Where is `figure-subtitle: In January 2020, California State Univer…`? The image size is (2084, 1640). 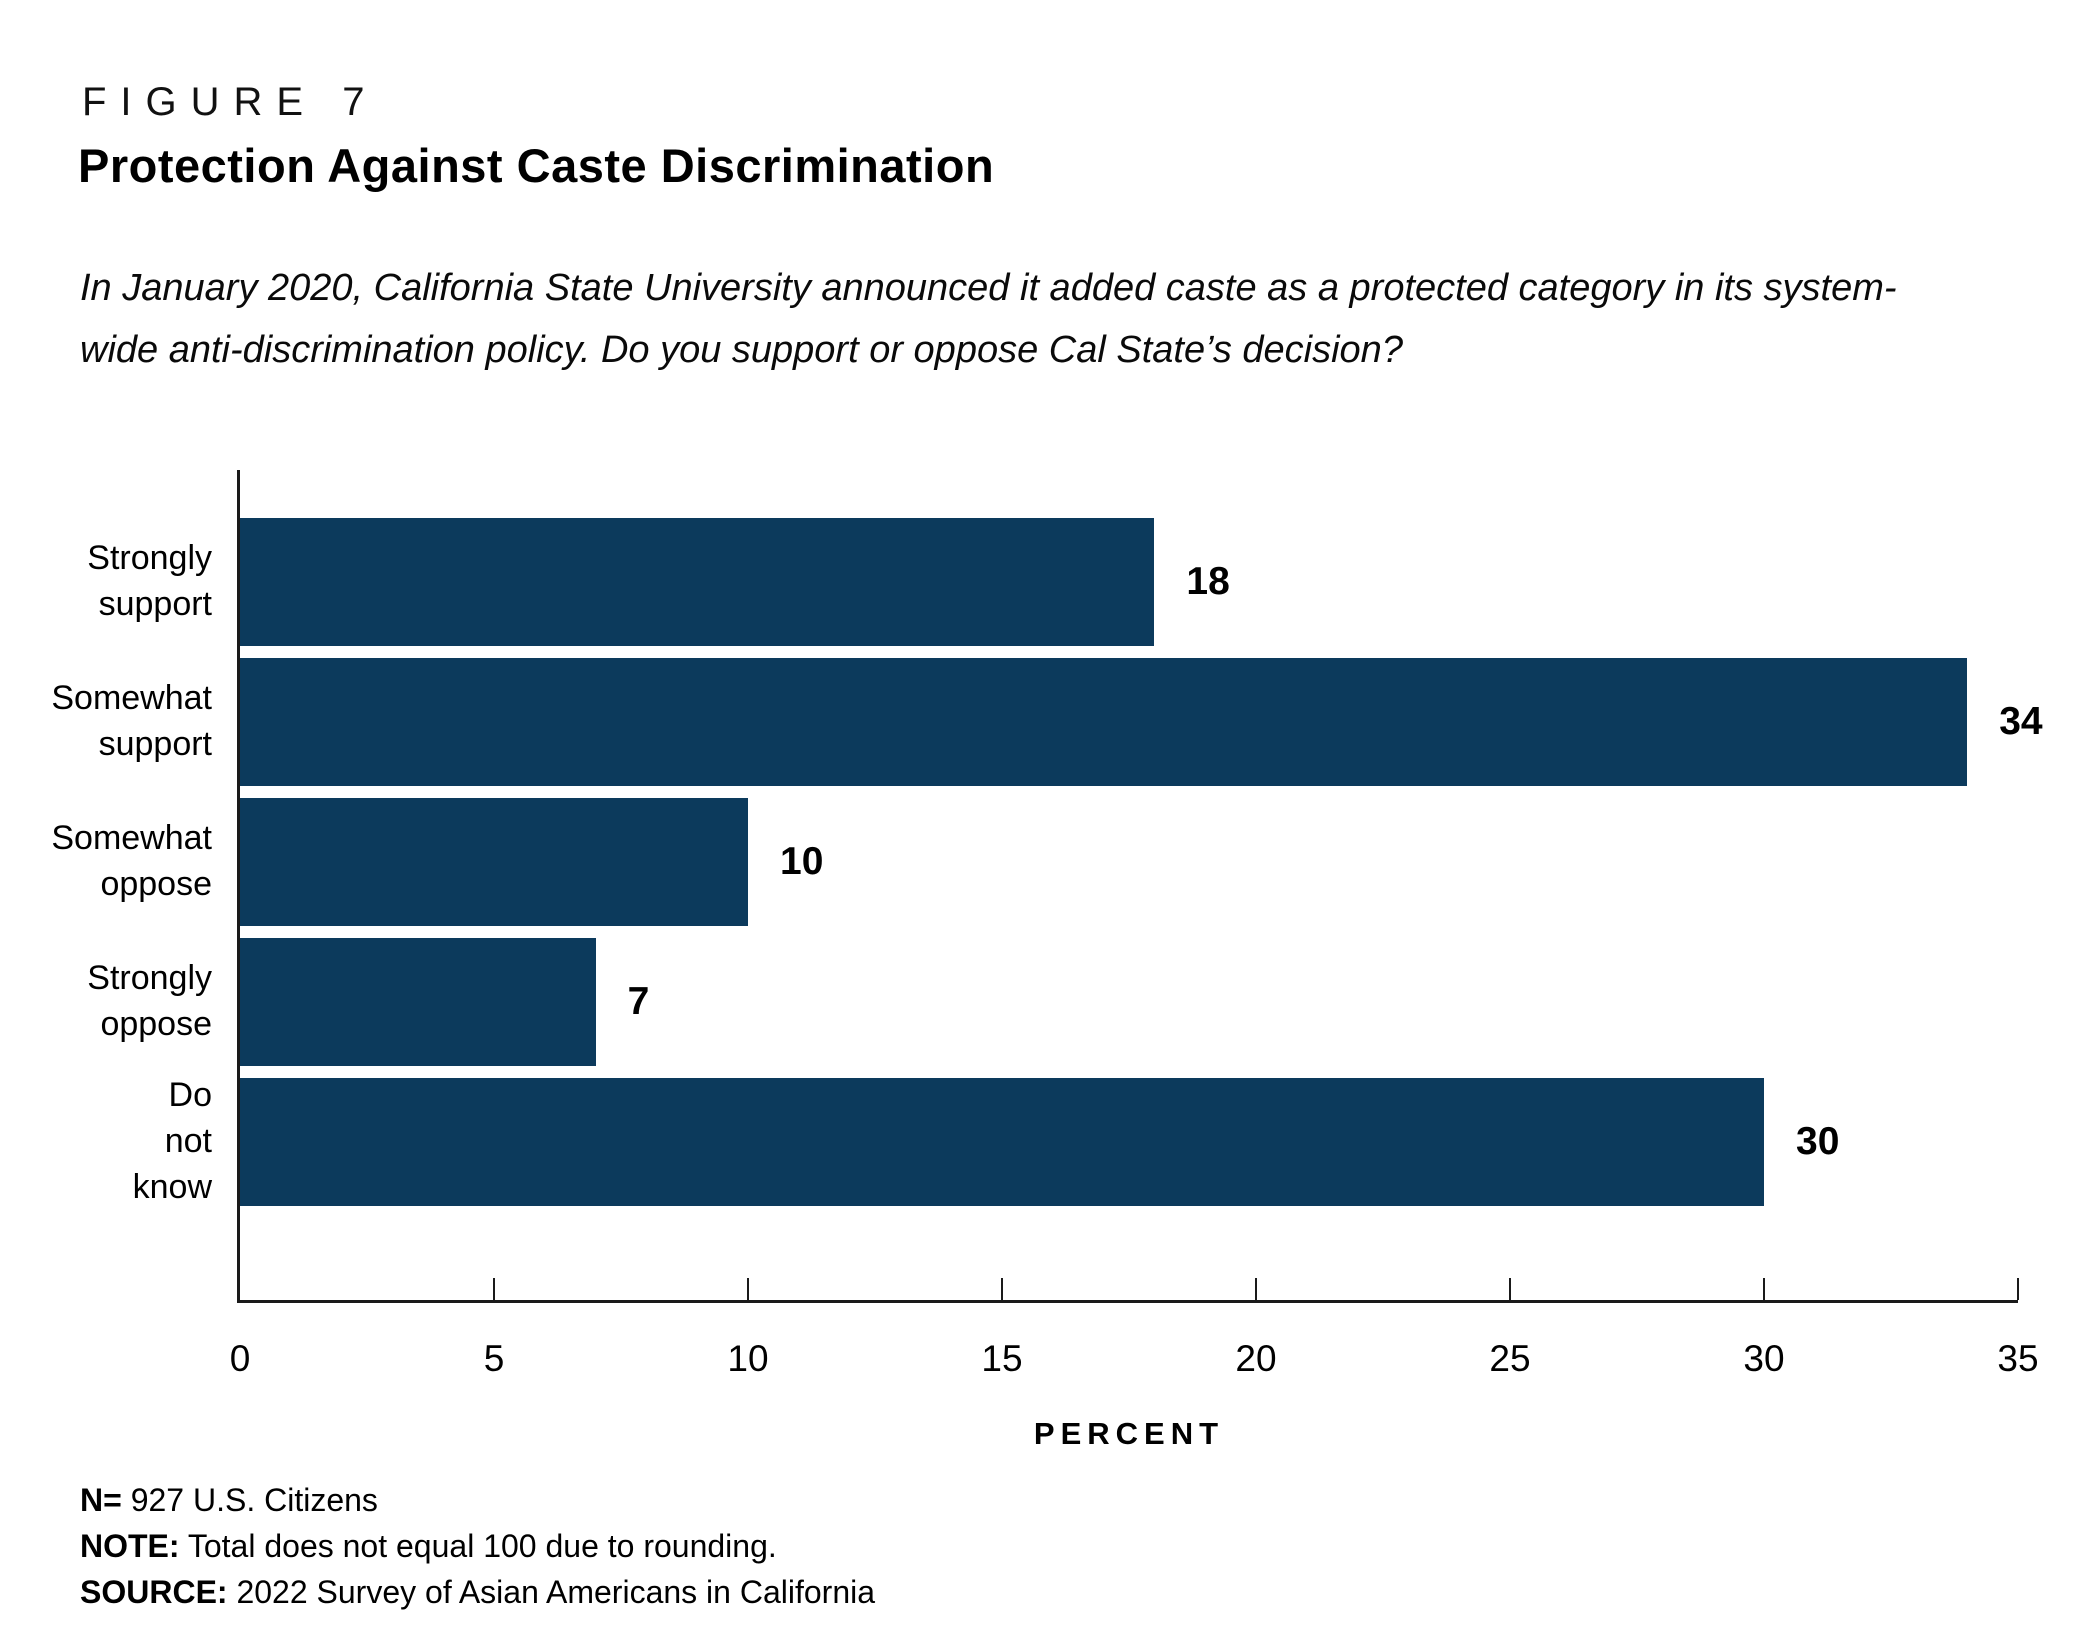 figure-subtitle: In January 2020, California State Univer… is located at coordinates (988, 319).